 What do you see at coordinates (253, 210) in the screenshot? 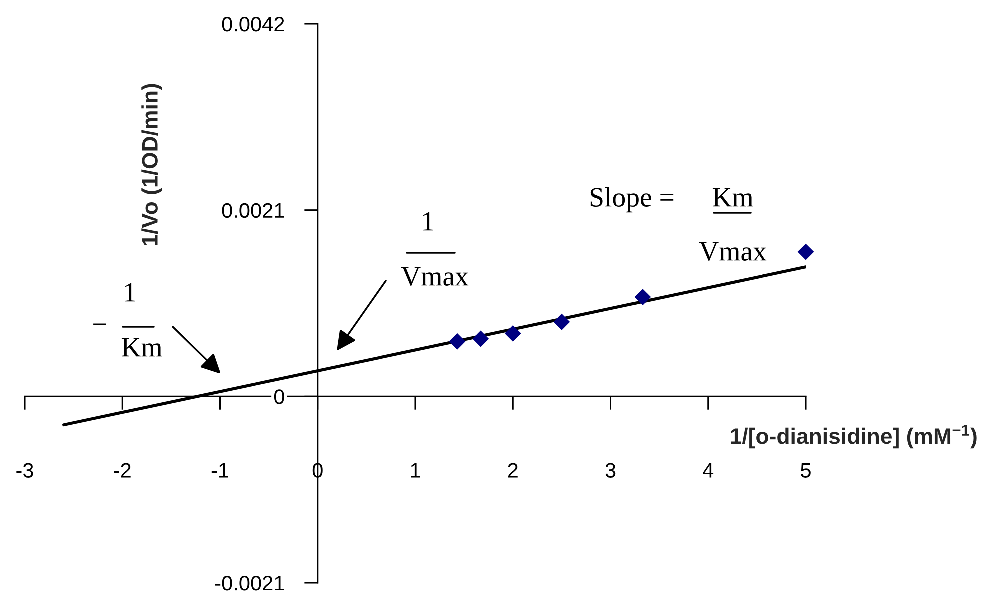
I see `y-tick-label: 0.0021` at bounding box center [253, 210].